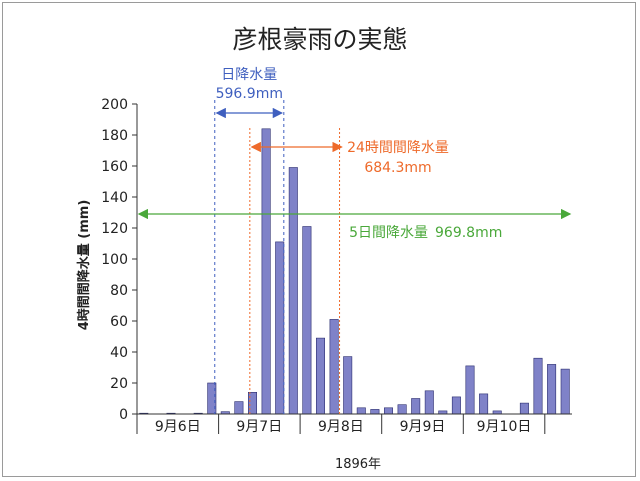 Image resolution: width=640 pixels, height=481 pixels. Describe the element at coordinates (84, 265) in the screenshot. I see `y-axis-label: 4時間間降水量 (mm)` at that location.